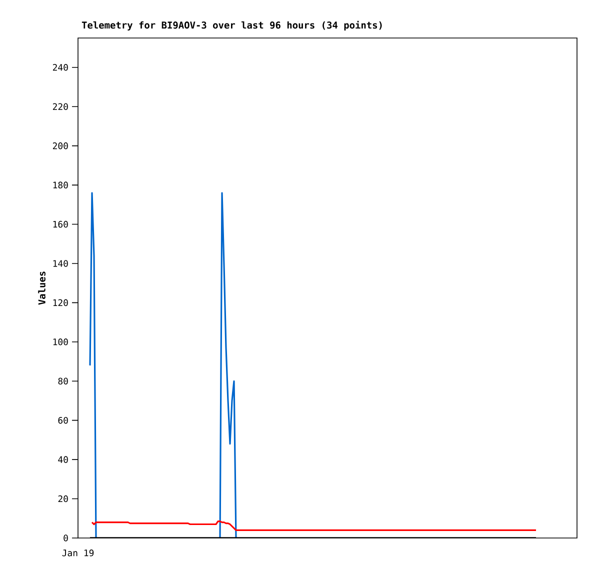 The image size is (597, 579). I want to click on y-tick-label: 100, so click(60, 342).